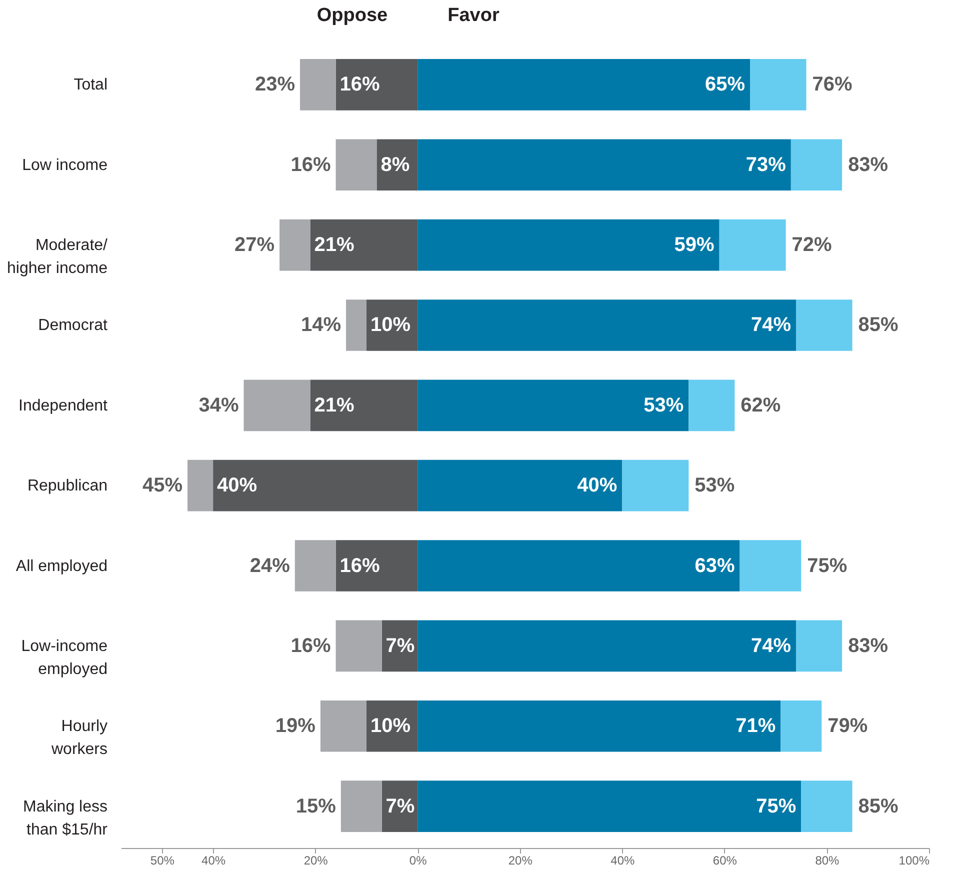  I want to click on y-tick-label: Hourly workers, so click(79, 738).